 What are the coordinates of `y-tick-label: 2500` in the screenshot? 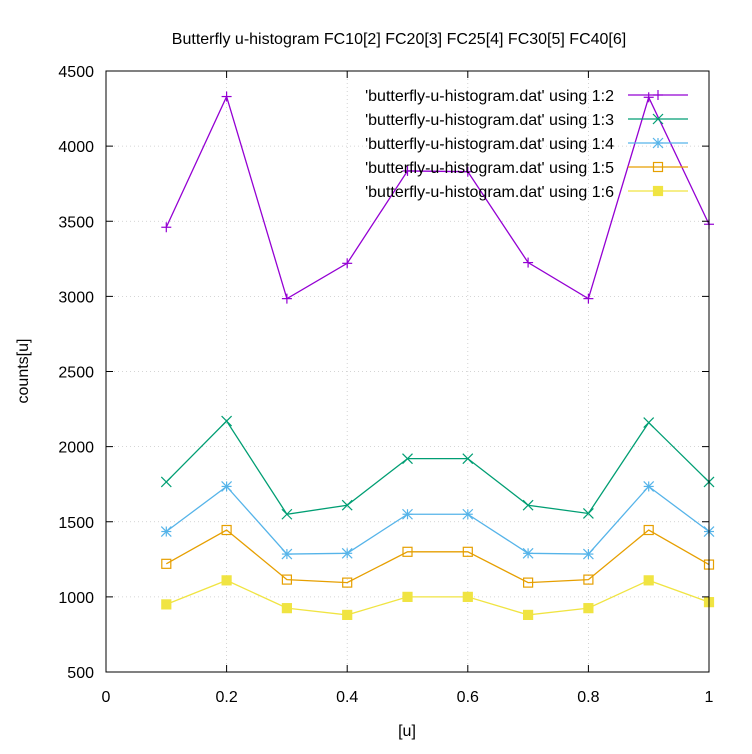 It's located at (76, 373).